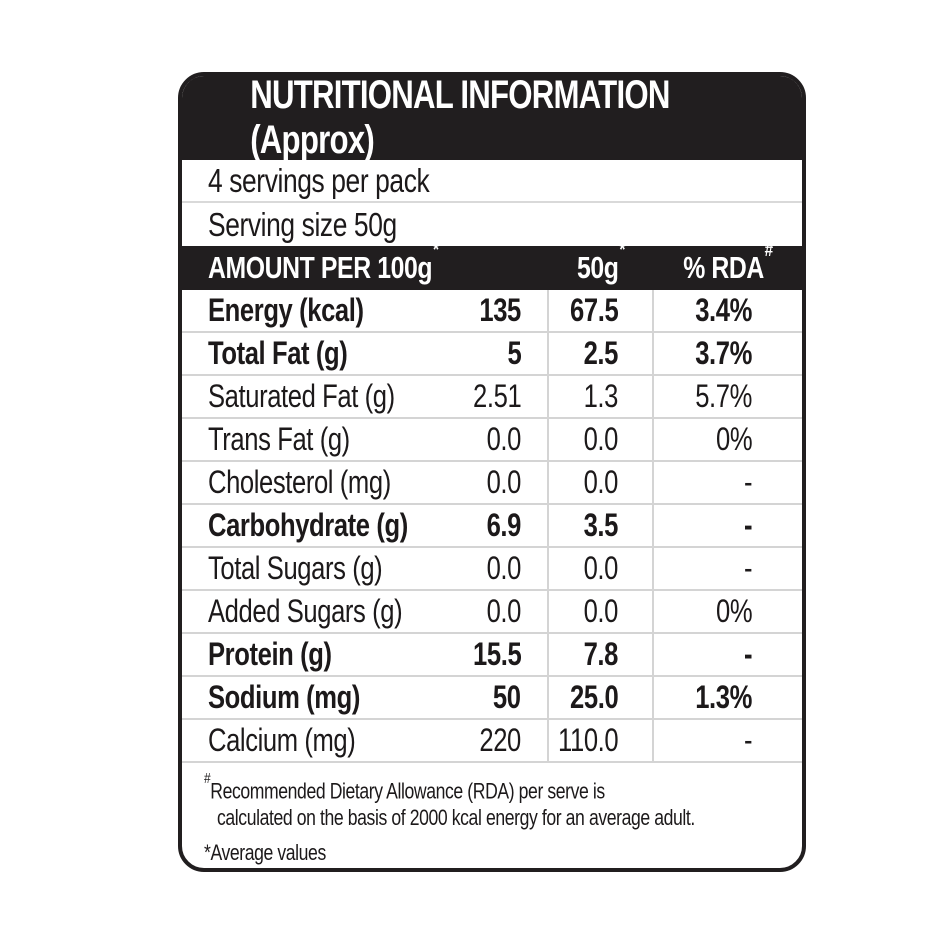 The image size is (940, 940). Describe the element at coordinates (594, 697) in the screenshot. I see `value-per-50g: 25.0` at that location.